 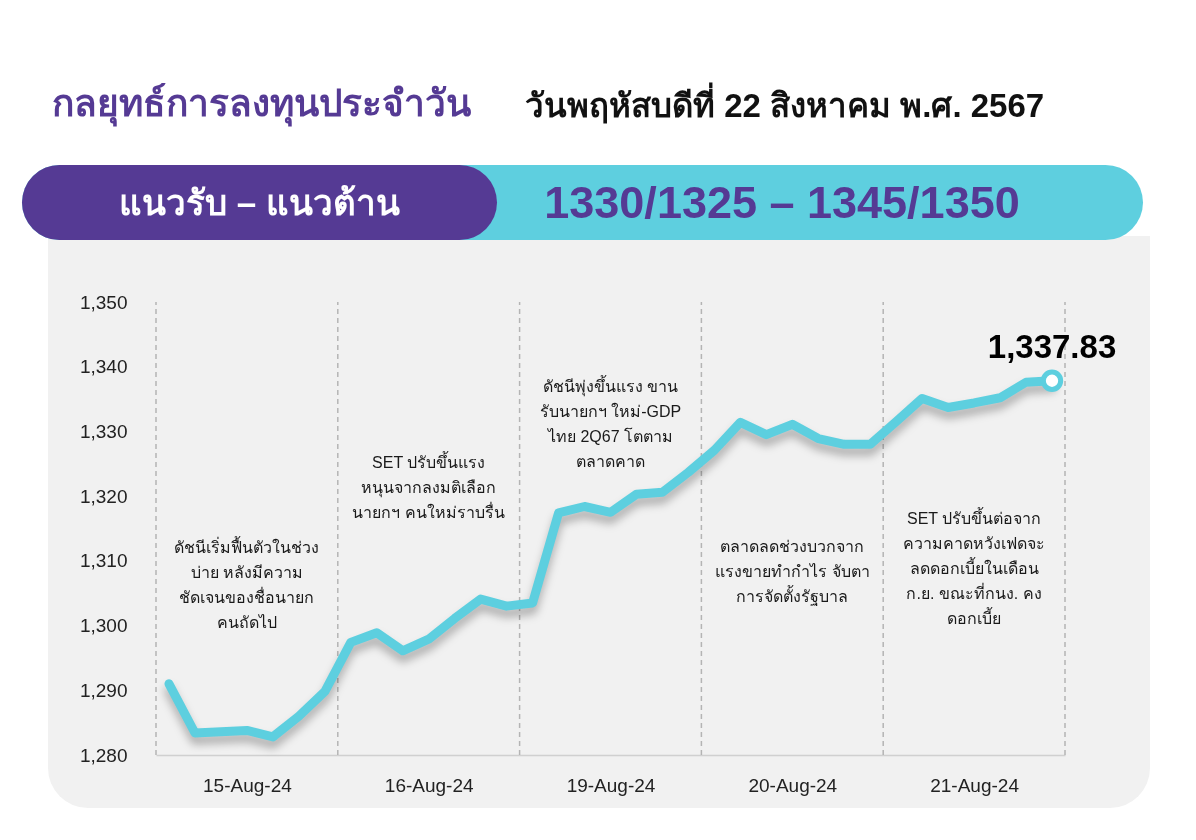 What do you see at coordinates (103, 755) in the screenshot?
I see `y-tick-label: 1,280` at bounding box center [103, 755].